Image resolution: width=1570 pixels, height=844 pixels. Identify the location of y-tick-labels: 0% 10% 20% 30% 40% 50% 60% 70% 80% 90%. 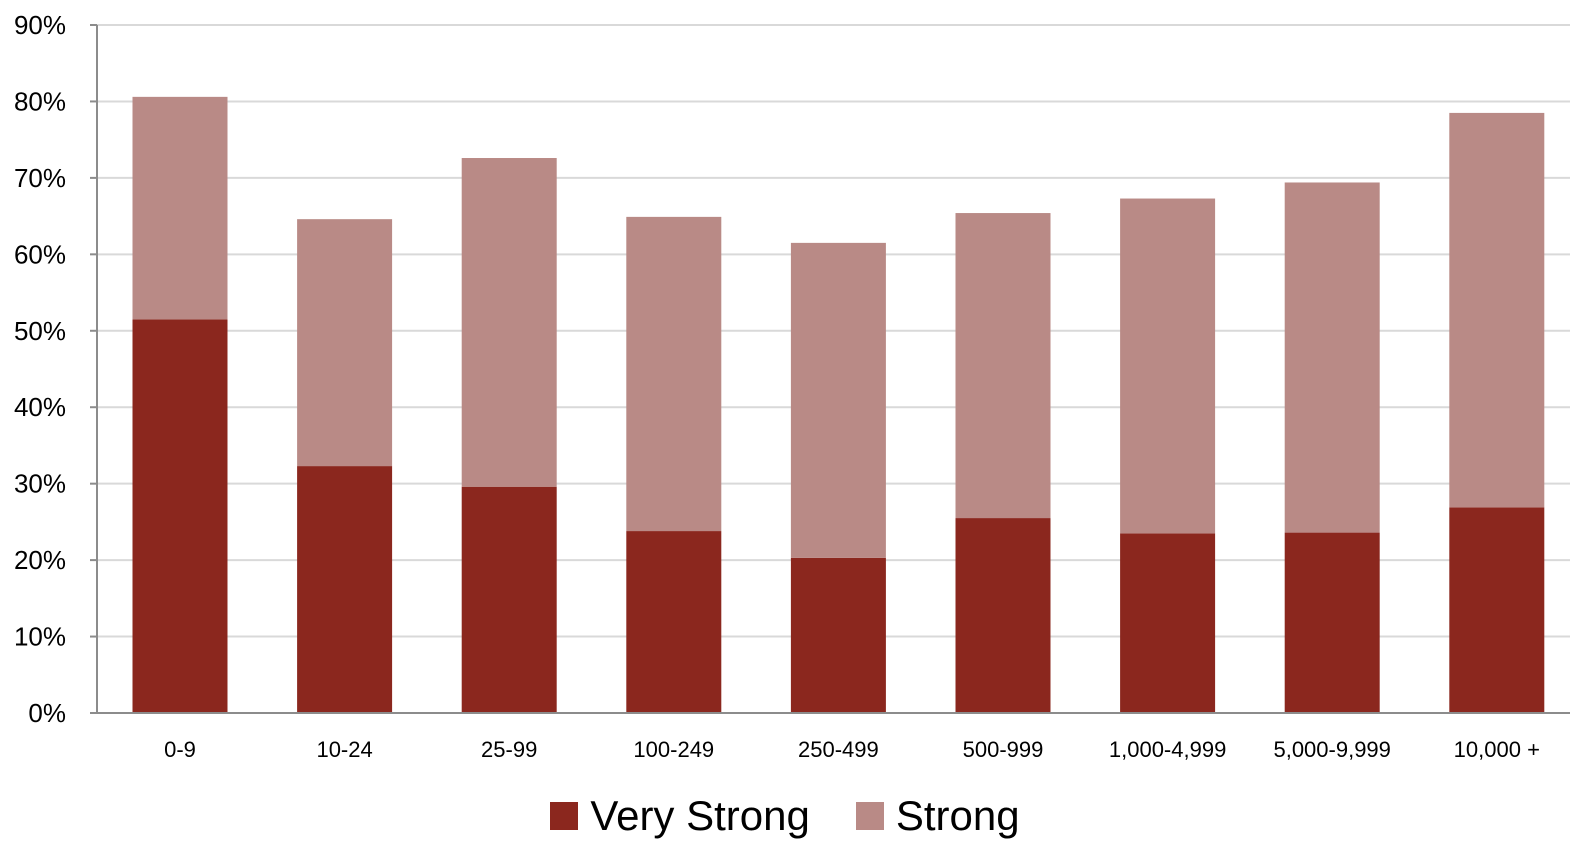
(40, 369).